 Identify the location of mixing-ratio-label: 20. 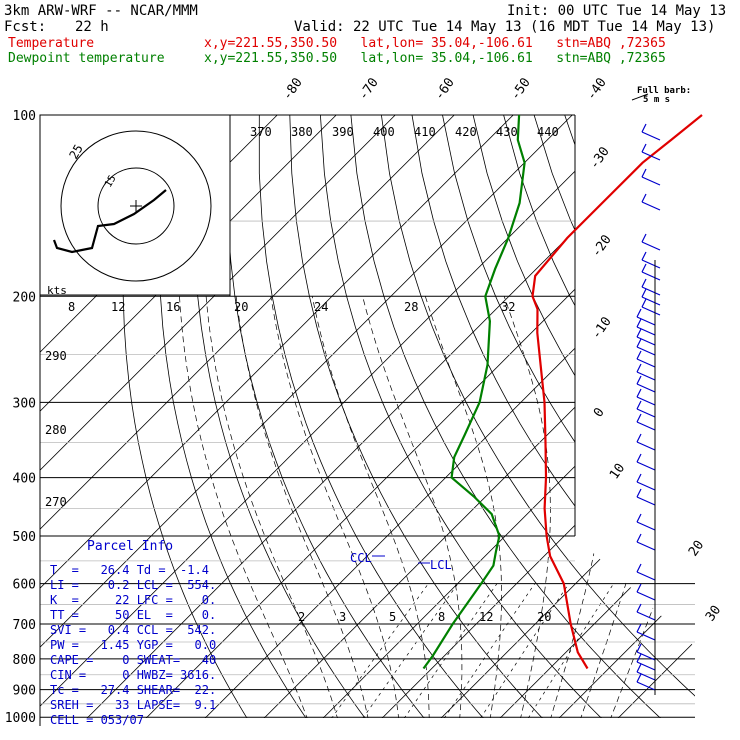
(544, 617).